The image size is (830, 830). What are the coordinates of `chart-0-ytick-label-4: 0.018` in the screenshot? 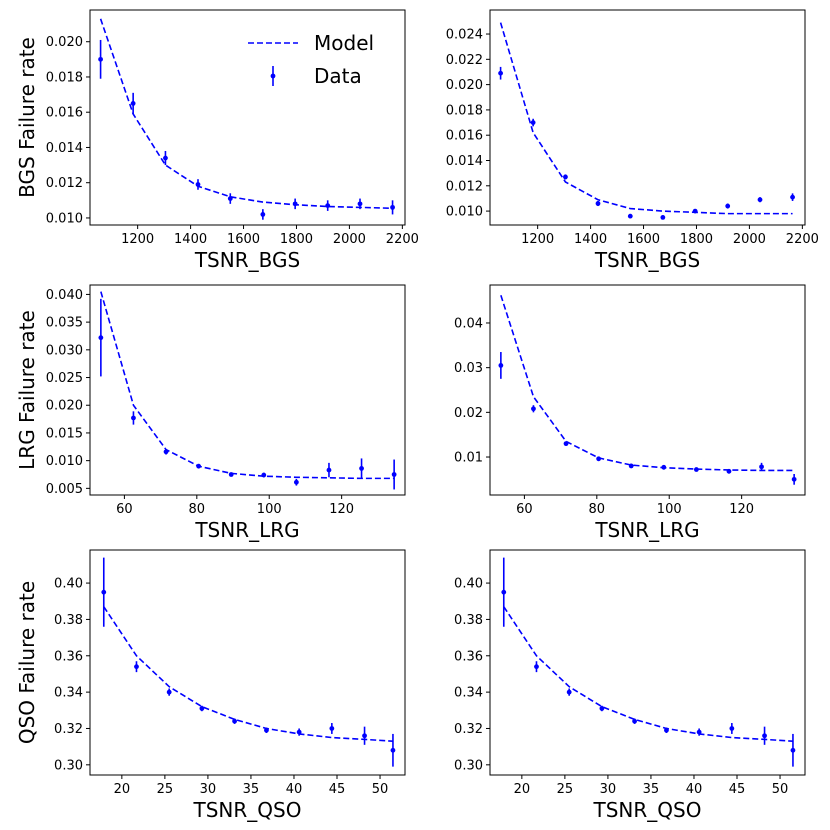 It's located at (64, 77).